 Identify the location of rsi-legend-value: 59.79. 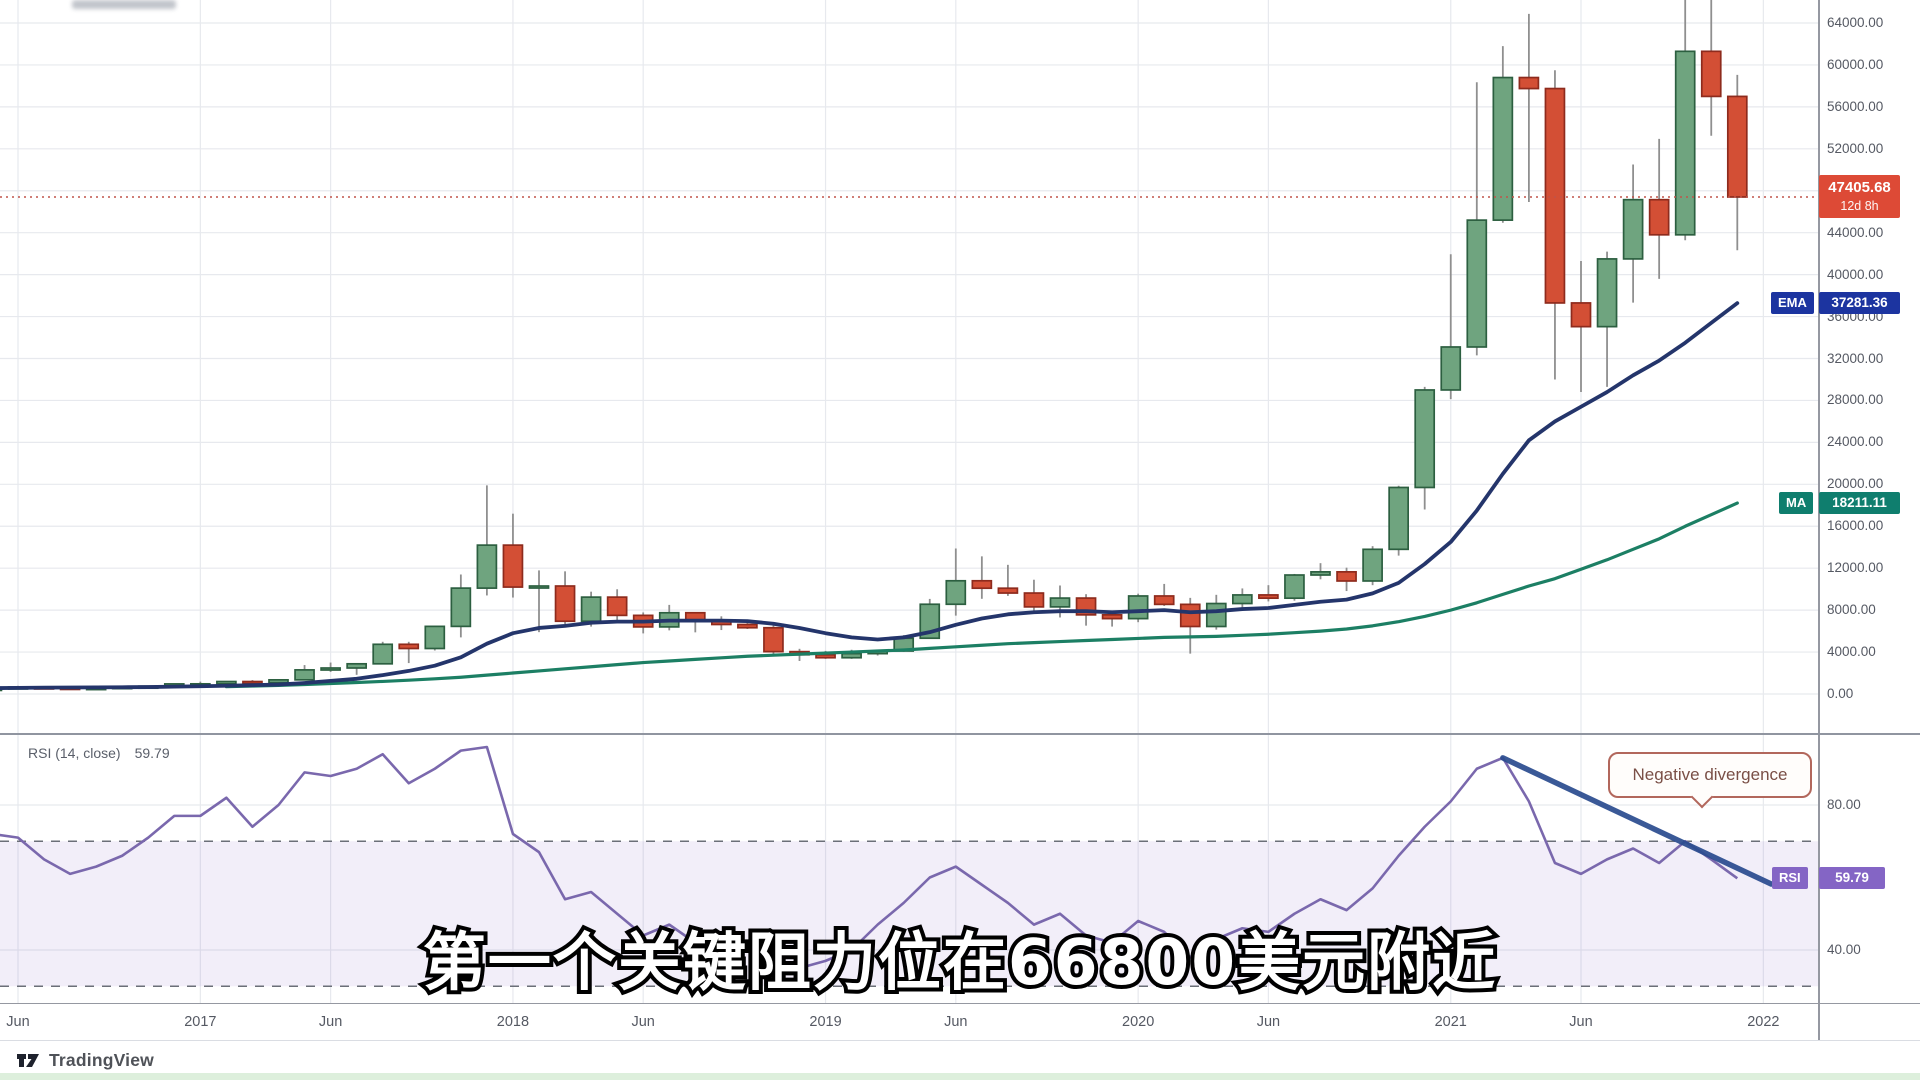
(152, 753).